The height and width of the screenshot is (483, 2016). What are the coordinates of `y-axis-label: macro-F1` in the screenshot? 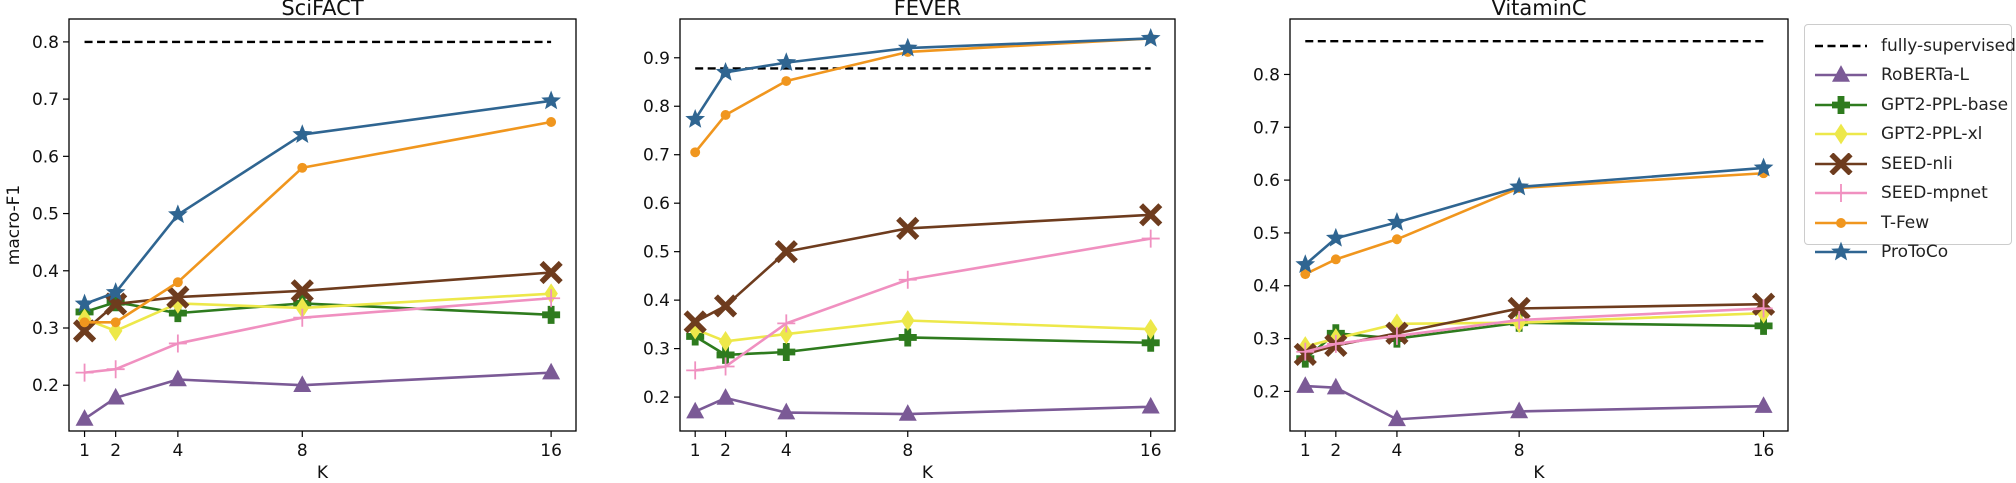 It's located at (14, 225).